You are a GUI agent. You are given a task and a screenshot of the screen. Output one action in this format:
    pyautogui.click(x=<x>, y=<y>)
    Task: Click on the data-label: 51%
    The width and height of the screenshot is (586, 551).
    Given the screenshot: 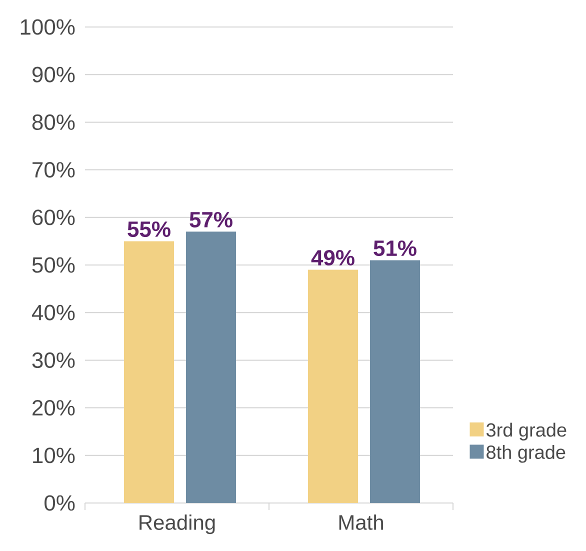 What is the action you would take?
    pyautogui.click(x=395, y=248)
    